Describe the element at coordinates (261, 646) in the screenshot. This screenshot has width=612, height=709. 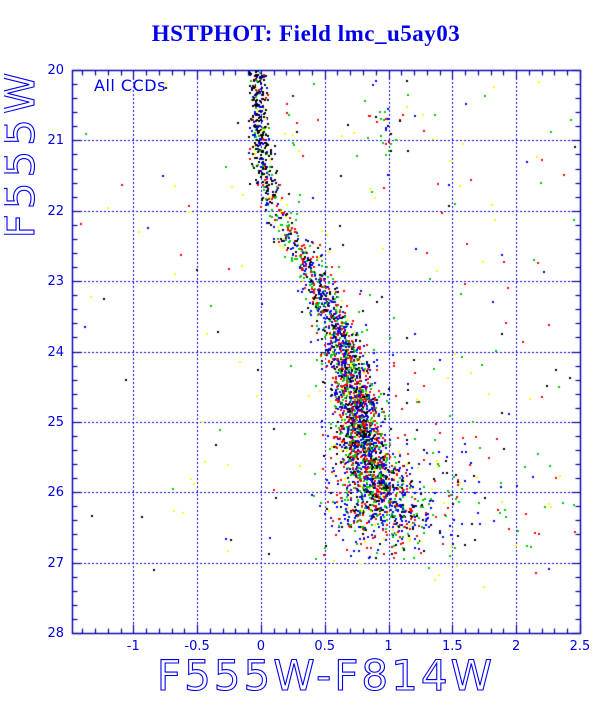
I see `x-tick-label: 0` at that location.